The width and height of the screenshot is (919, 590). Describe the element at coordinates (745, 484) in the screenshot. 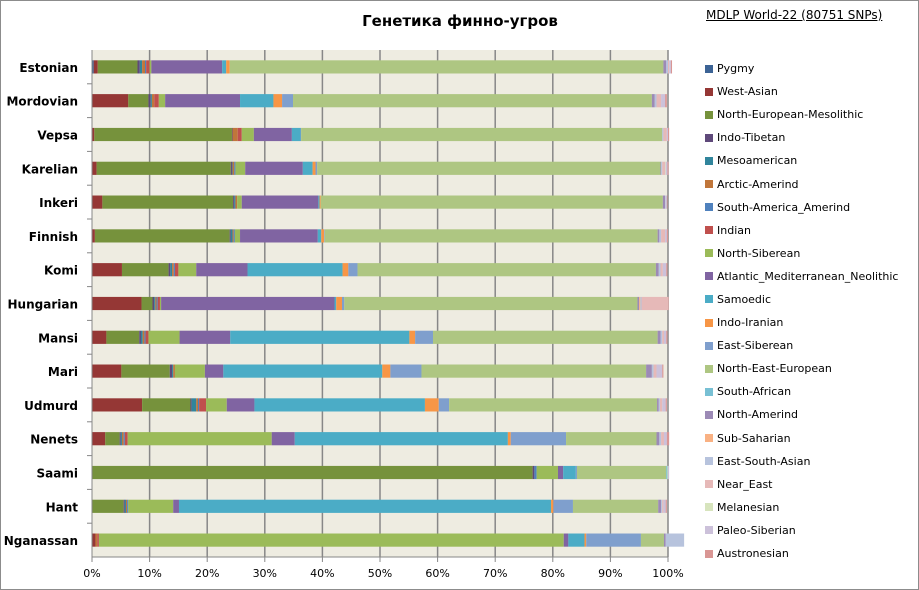

I see `legend-label: Near_East` at that location.